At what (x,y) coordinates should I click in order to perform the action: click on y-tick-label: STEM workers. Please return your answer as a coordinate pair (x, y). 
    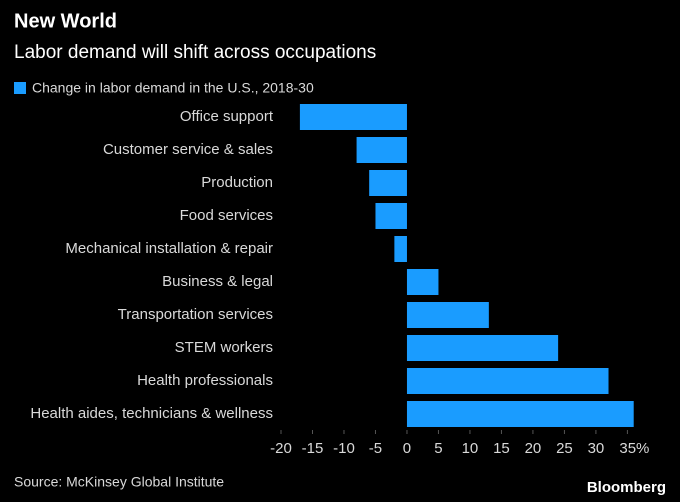
    Looking at the image, I should click on (224, 347).